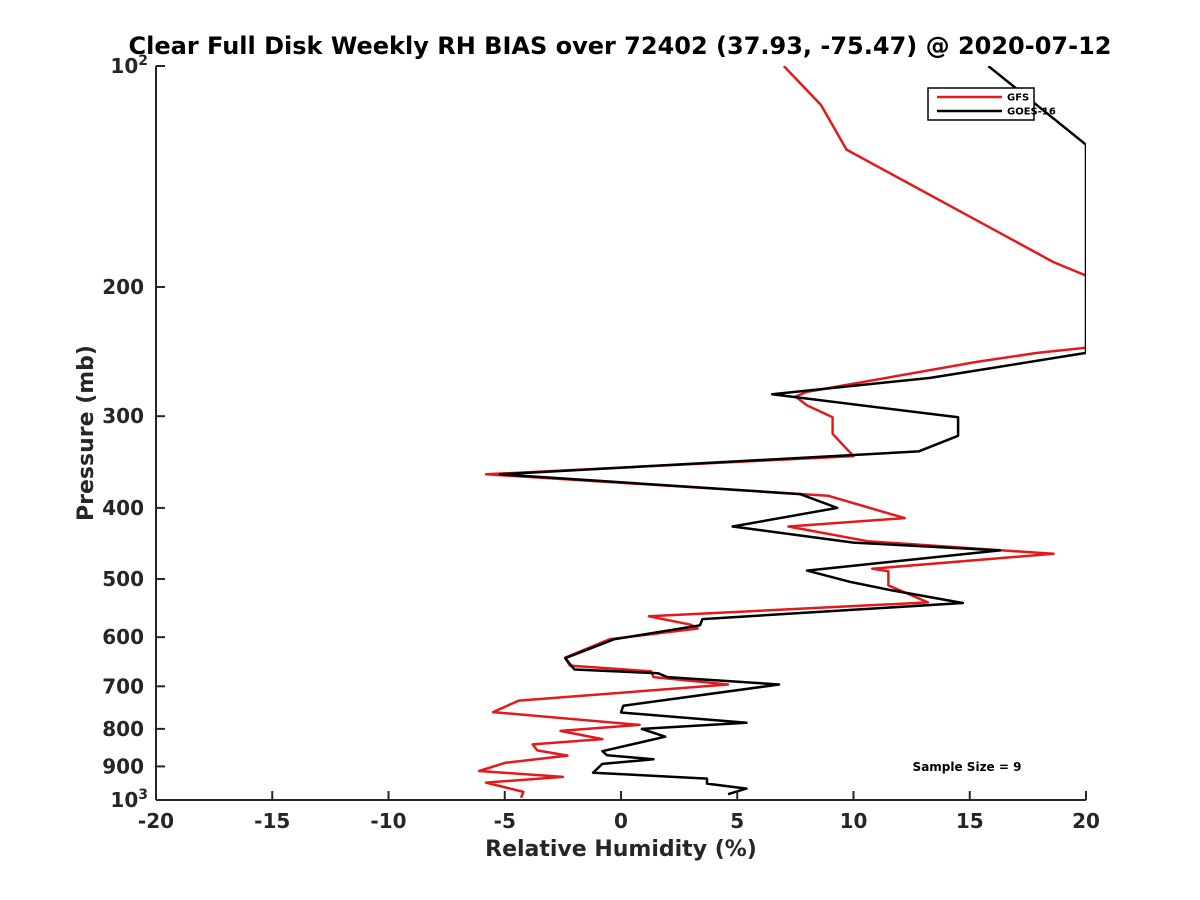  What do you see at coordinates (129, 799) in the screenshot?
I see `y-tick-label: 10³` at bounding box center [129, 799].